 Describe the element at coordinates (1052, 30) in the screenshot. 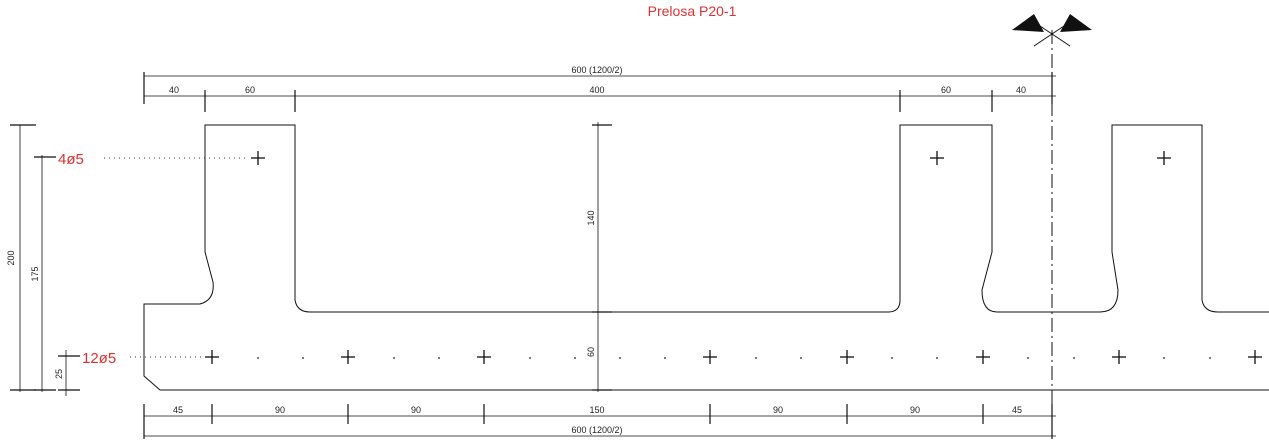

I see `double-flag-icon` at that location.